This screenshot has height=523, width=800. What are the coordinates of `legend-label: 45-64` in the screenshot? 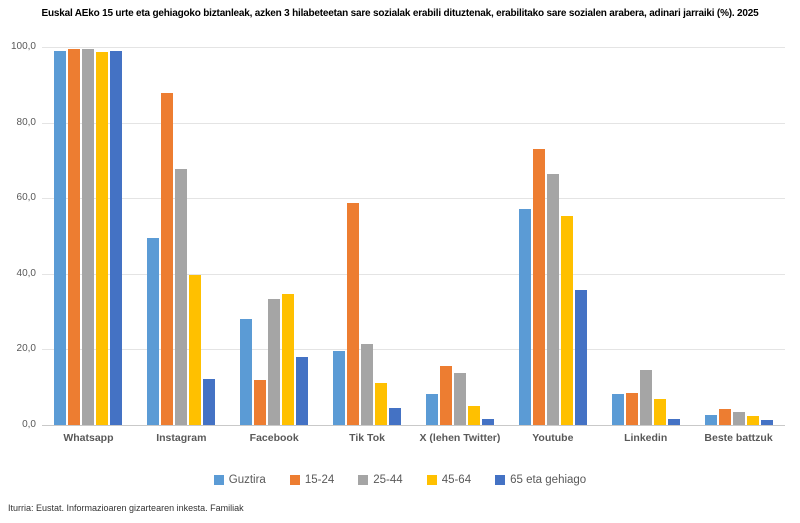 It's located at (456, 480).